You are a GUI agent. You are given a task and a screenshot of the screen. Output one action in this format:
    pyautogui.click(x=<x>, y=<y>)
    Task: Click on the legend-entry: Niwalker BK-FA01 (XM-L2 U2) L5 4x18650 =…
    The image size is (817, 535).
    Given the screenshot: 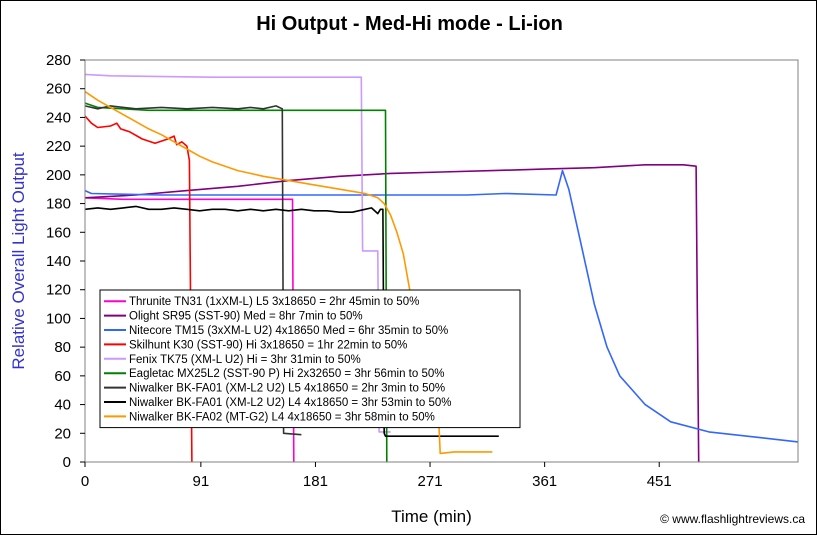 What is the action you would take?
    pyautogui.click(x=287, y=389)
    